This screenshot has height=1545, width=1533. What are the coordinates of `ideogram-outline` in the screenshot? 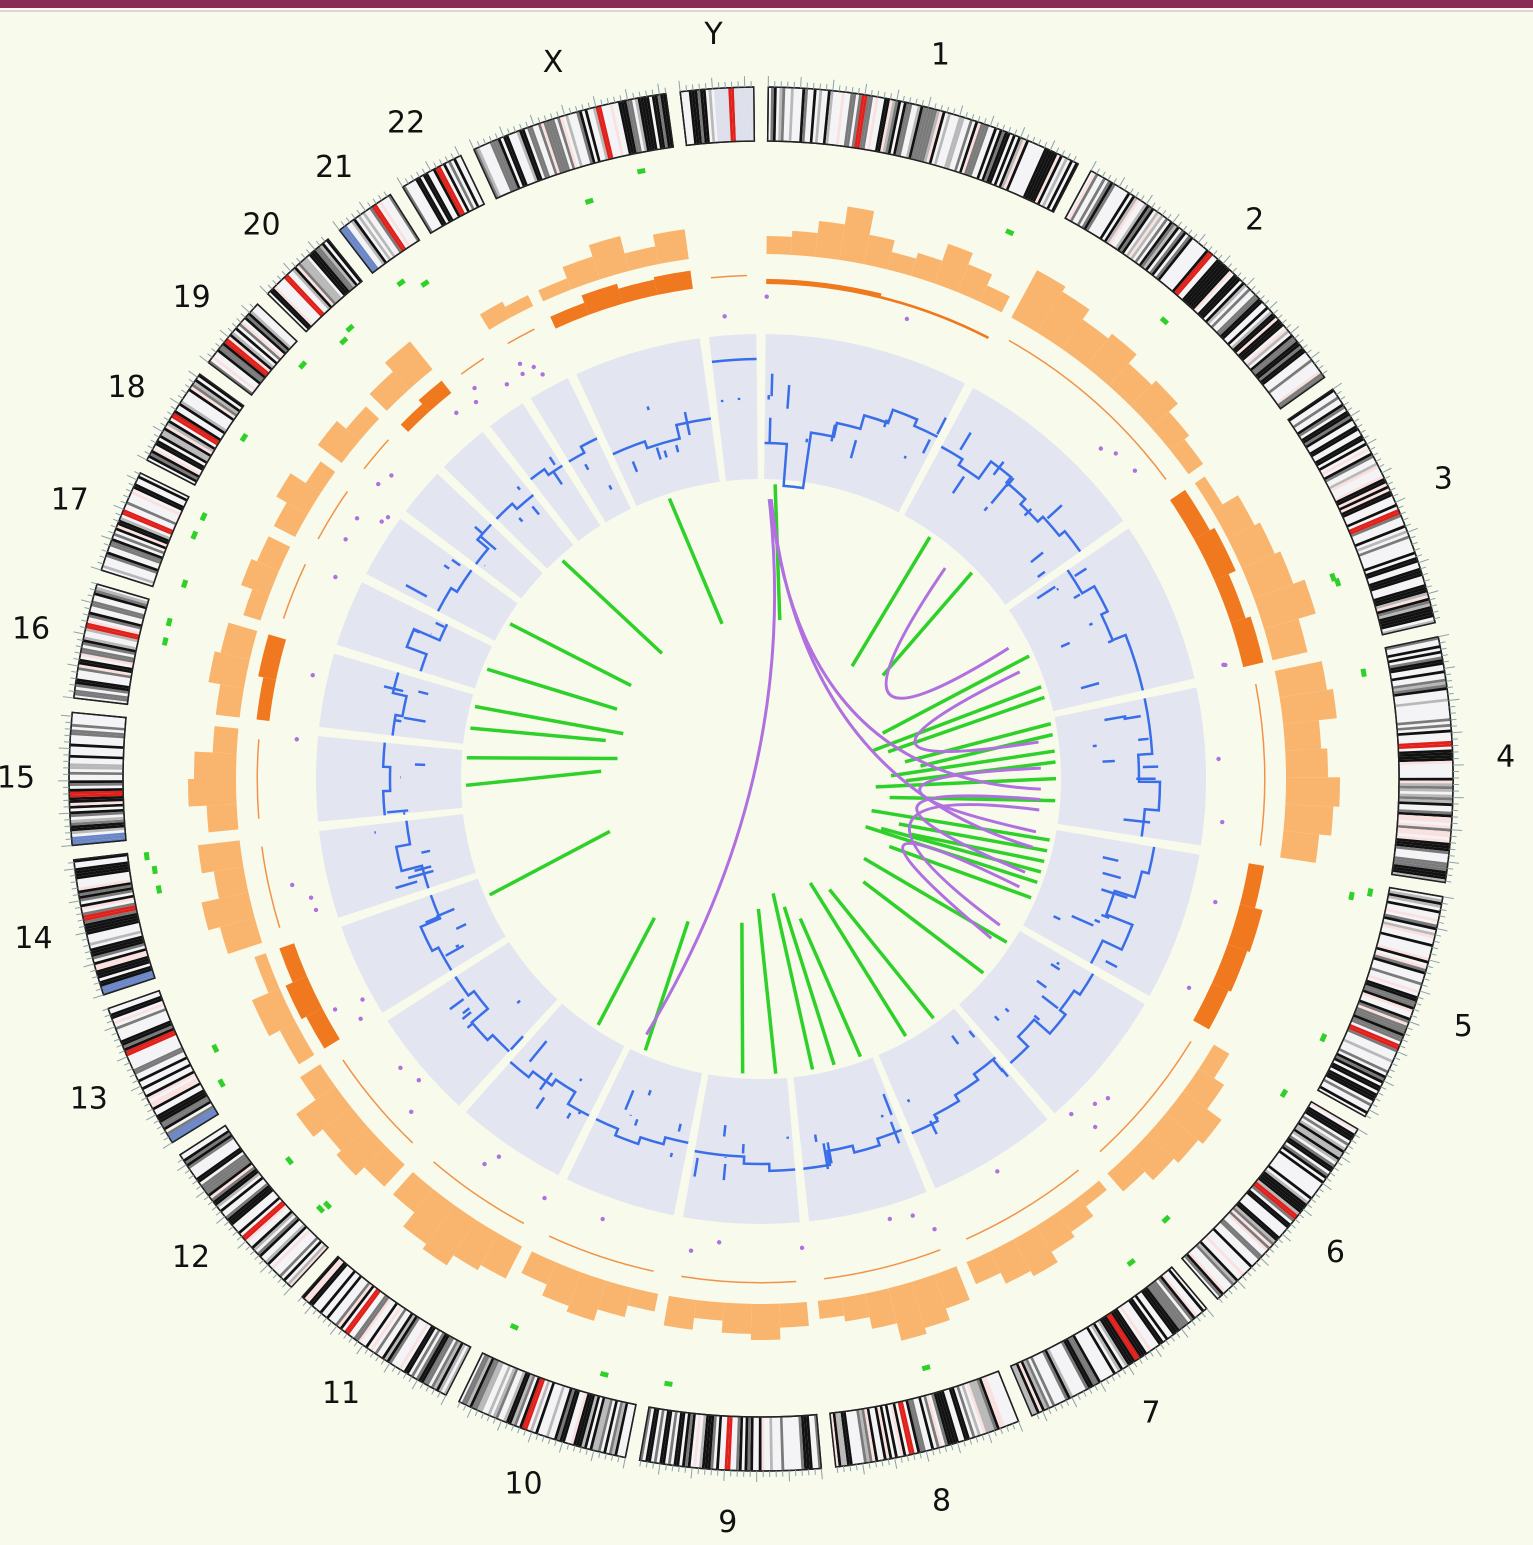 It's located at (254, 1206).